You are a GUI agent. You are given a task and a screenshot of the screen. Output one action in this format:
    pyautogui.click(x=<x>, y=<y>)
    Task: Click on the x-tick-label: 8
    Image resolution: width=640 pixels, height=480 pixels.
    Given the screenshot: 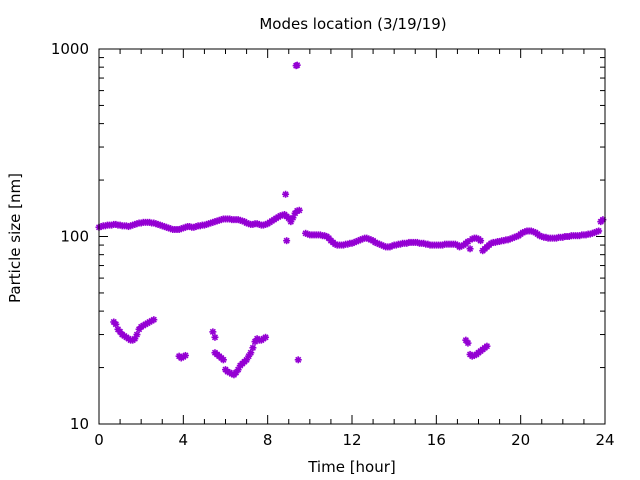 What is the action you would take?
    pyautogui.click(x=268, y=440)
    